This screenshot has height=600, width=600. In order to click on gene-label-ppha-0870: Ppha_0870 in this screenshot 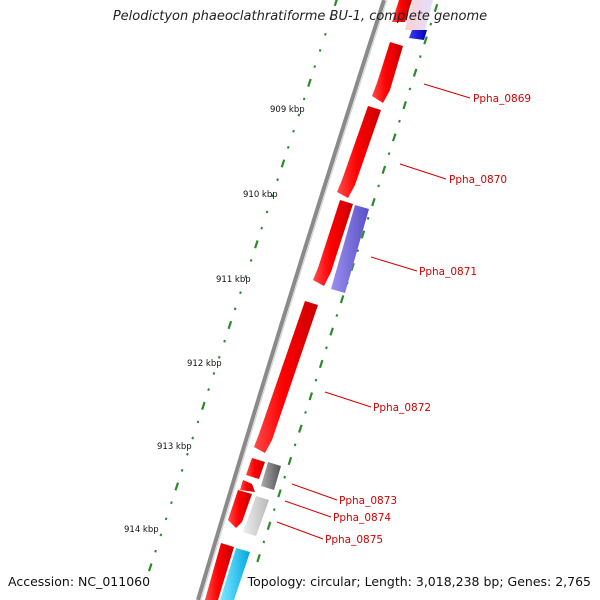, I will do `click(478, 180)`.